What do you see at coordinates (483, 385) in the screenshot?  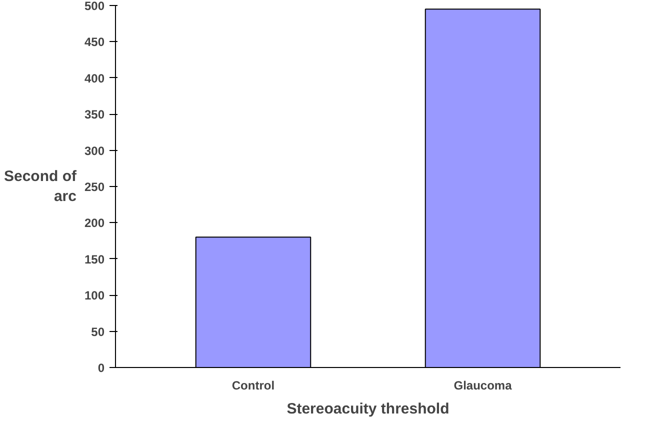 I see `x-tick-label: Glaucoma` at bounding box center [483, 385].